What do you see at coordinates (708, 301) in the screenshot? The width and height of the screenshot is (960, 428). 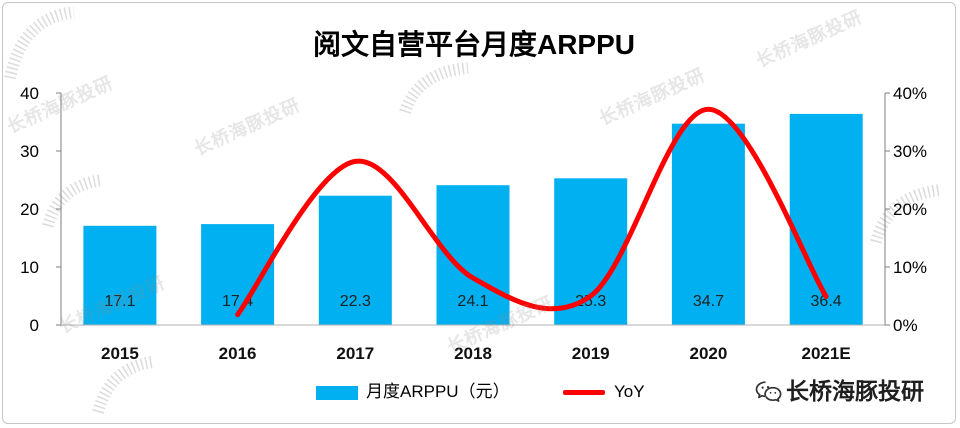 I see `bar-data-label: 34.7` at bounding box center [708, 301].